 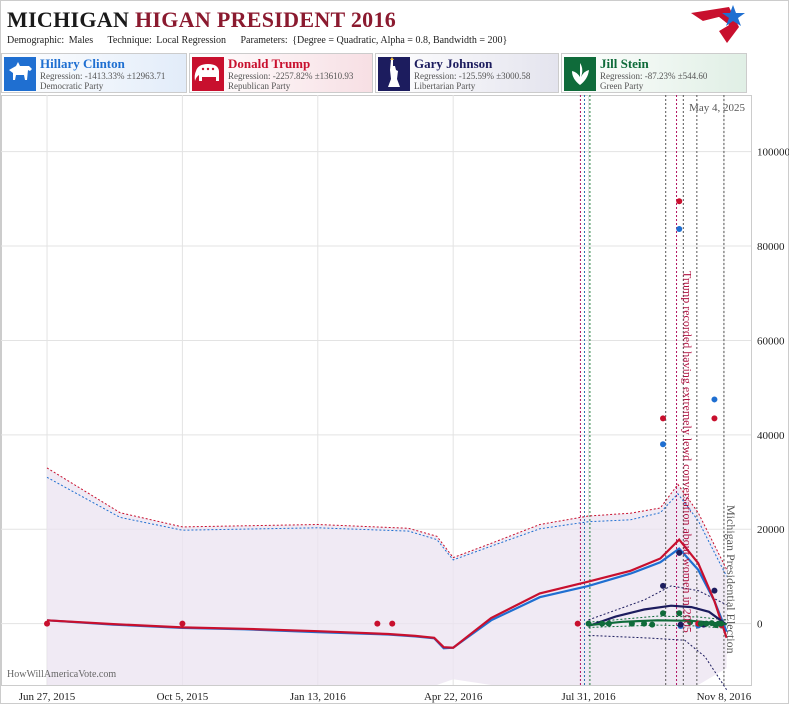 I want to click on donkey-icon, so click(x=20, y=74).